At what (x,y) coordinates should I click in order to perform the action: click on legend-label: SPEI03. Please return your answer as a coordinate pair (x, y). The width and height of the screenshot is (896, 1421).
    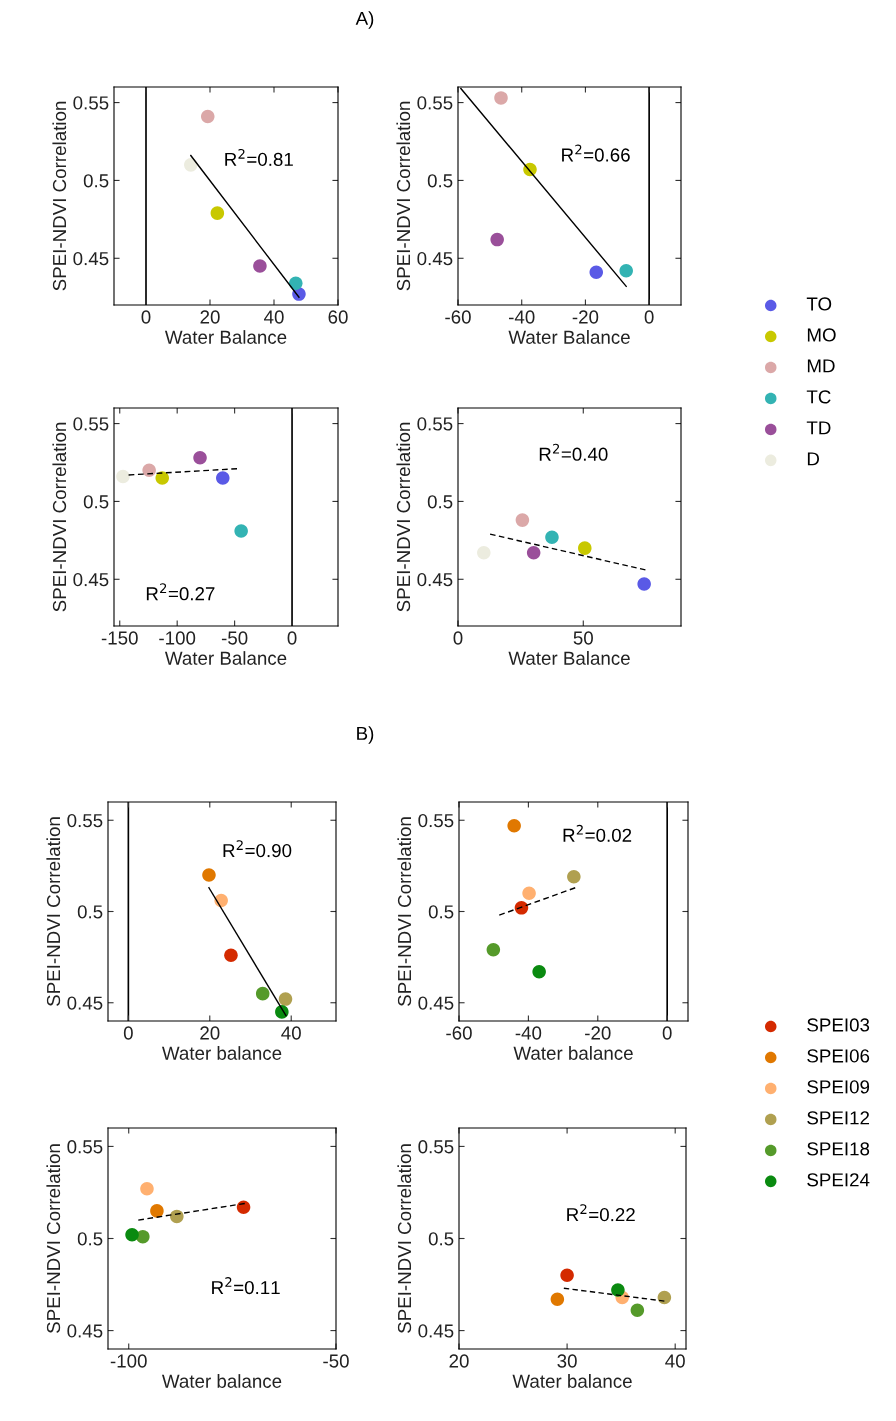
    Looking at the image, I should click on (838, 1025).